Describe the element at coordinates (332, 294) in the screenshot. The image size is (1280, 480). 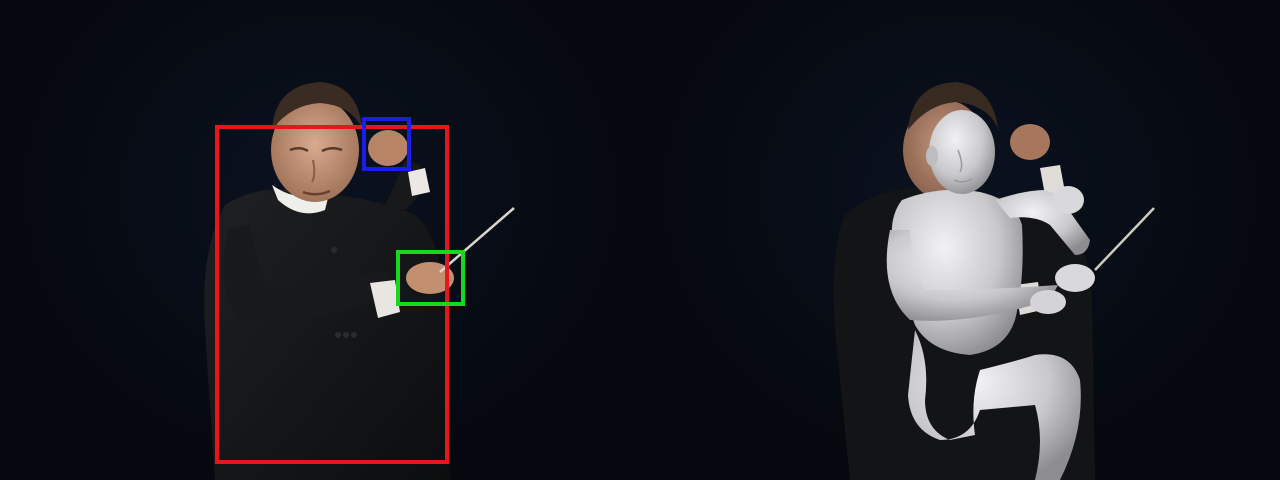
I see `body-box` at that location.